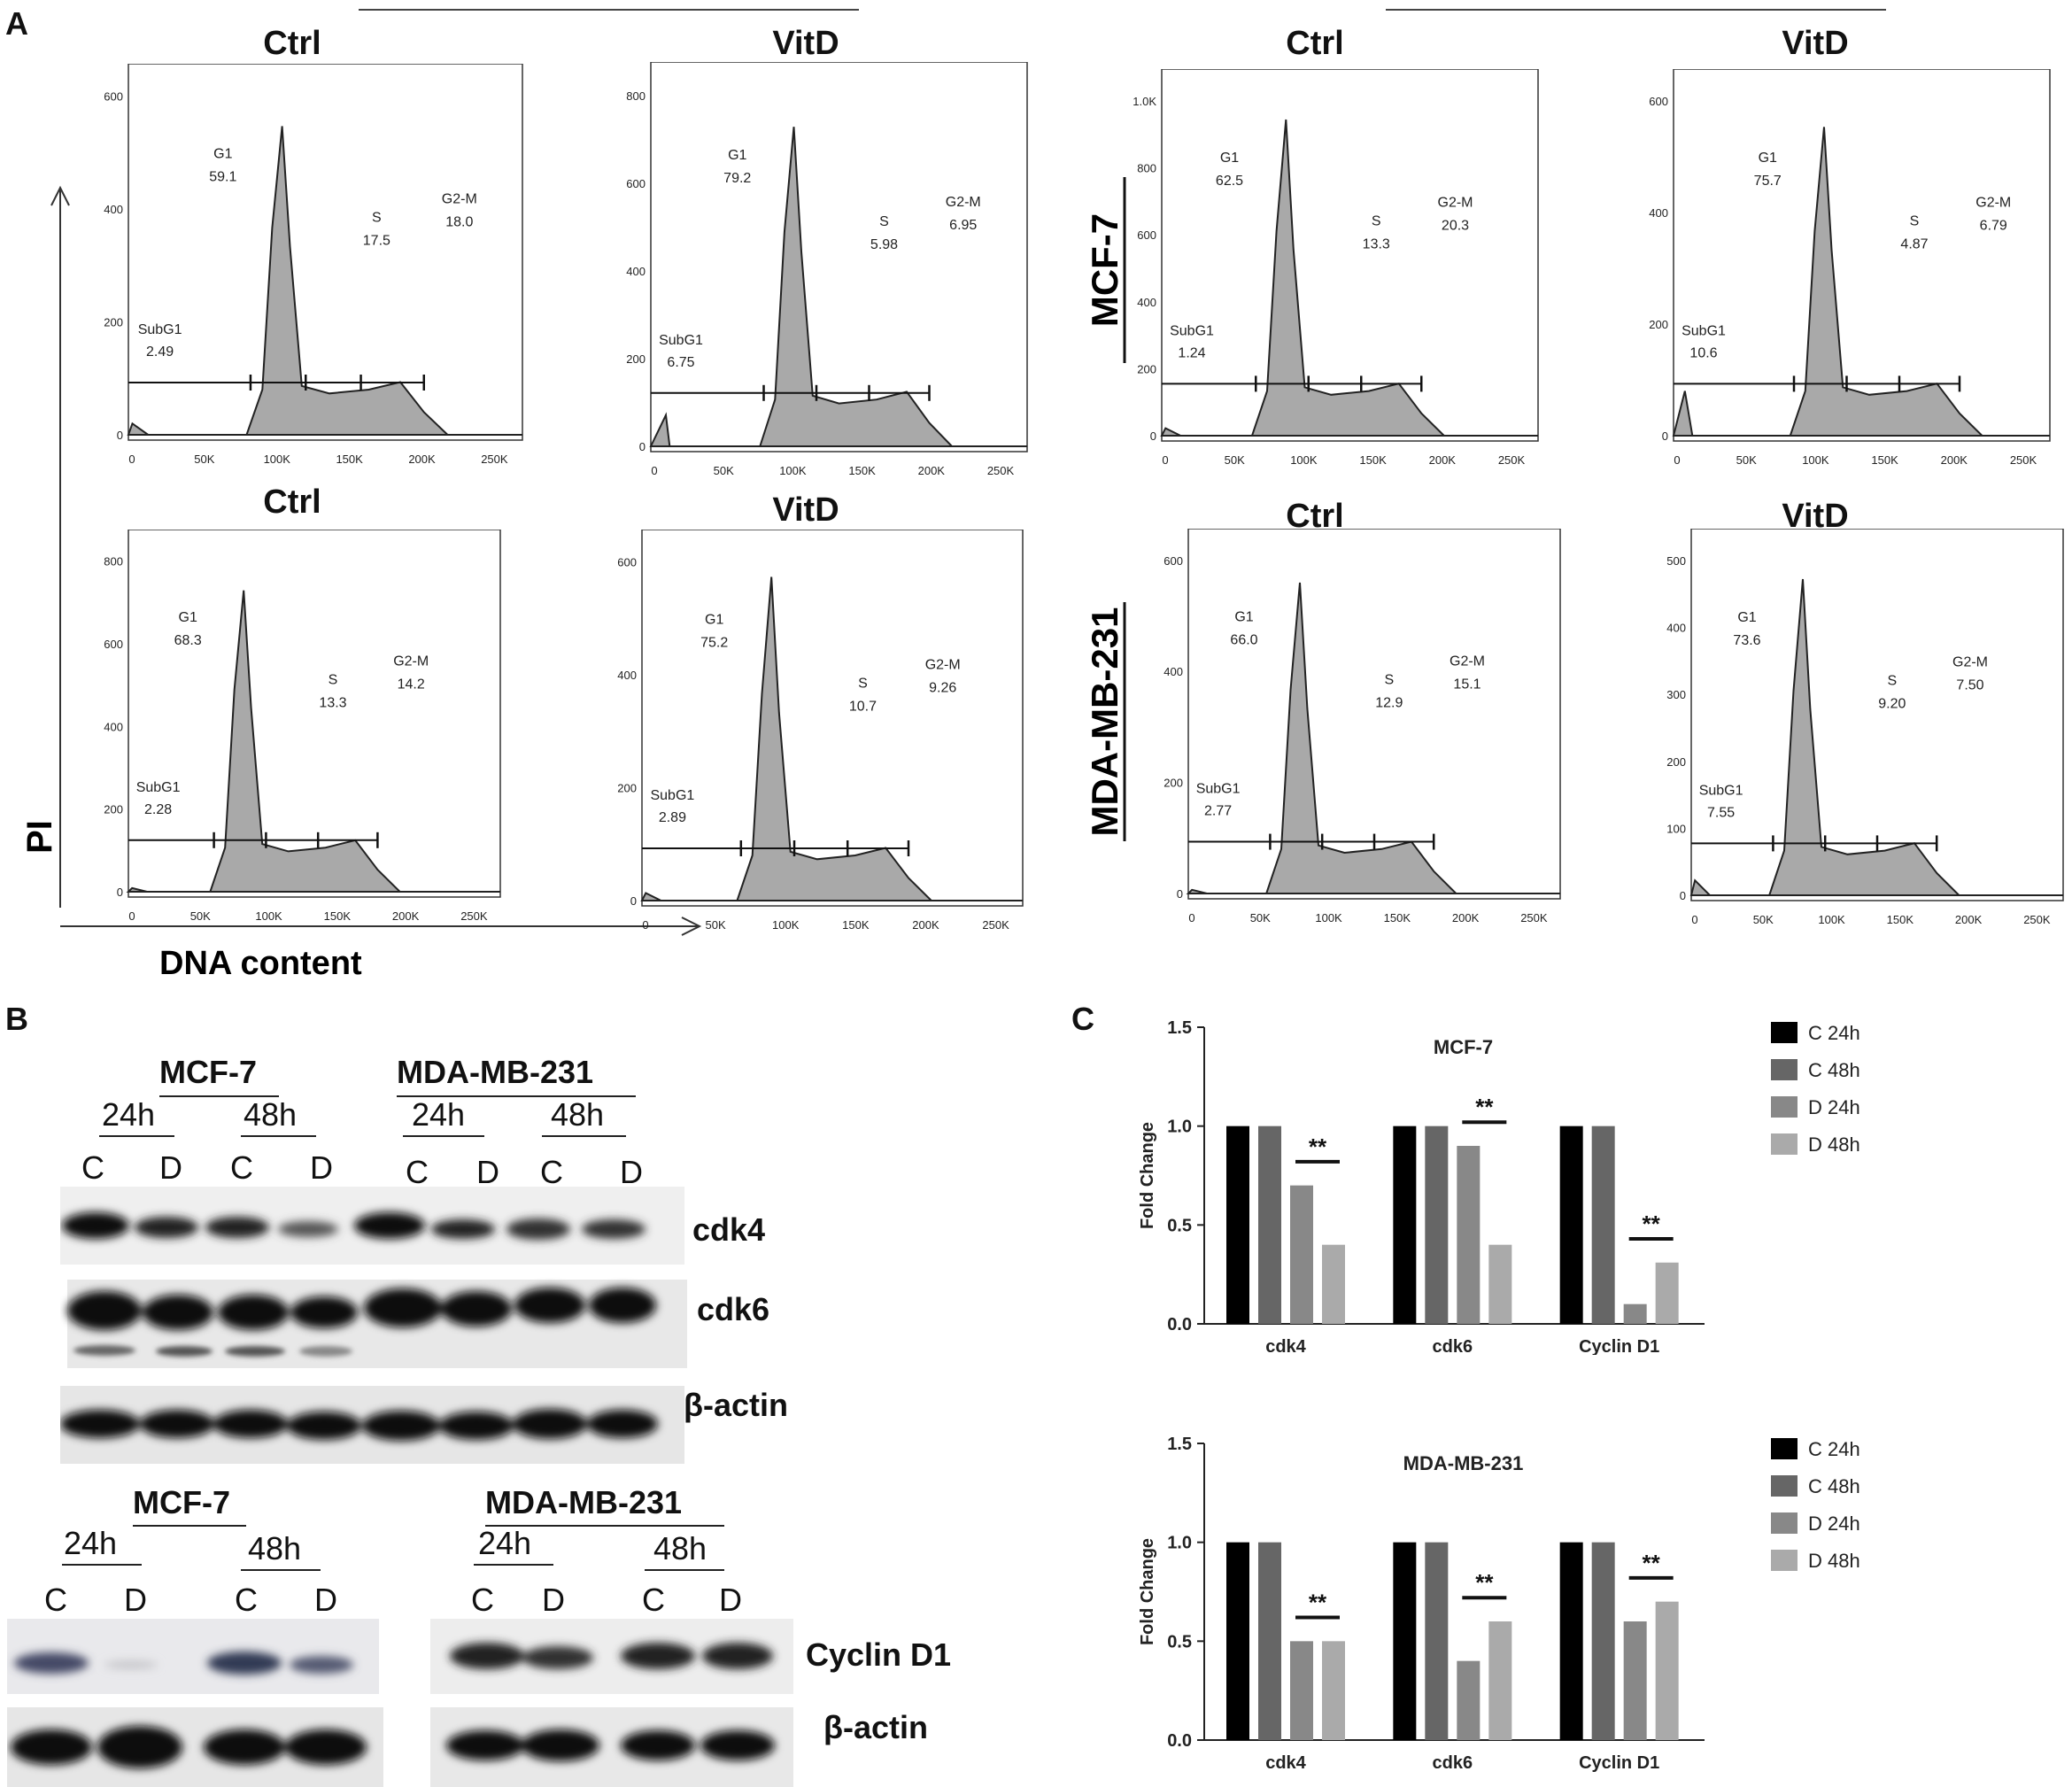  Describe the element at coordinates (1834, 1449) in the screenshot. I see `legend-label: C 24h` at that location.